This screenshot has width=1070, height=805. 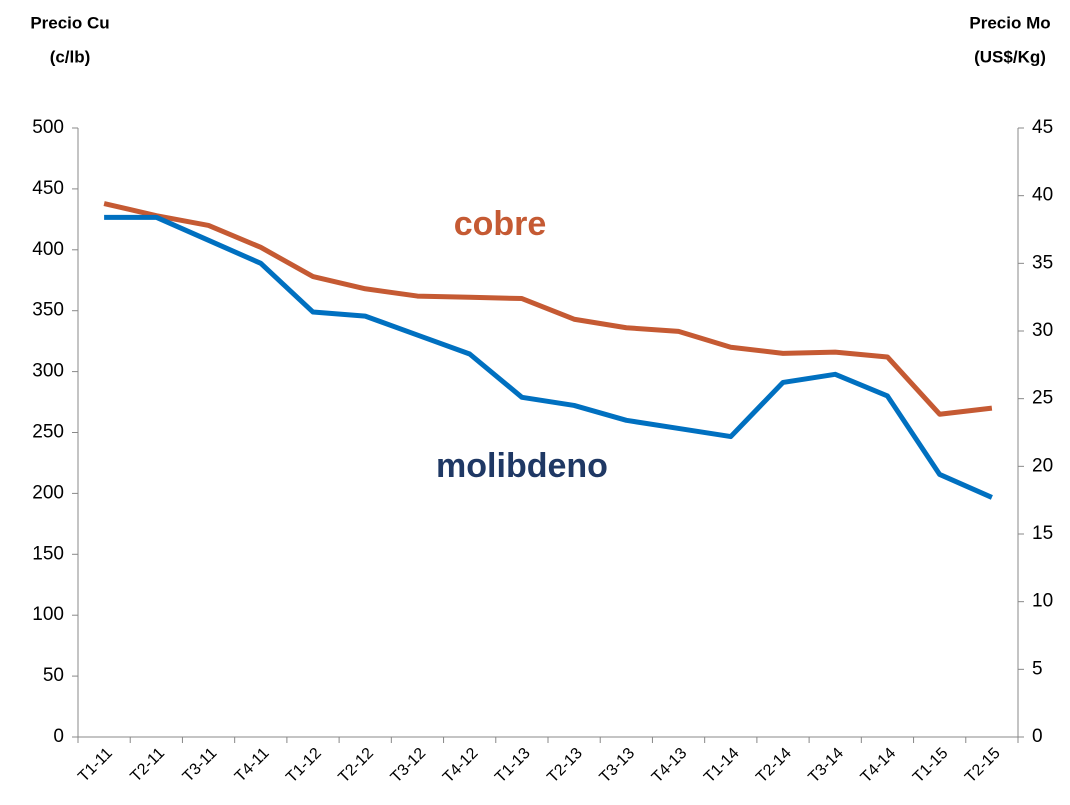 I want to click on y2-tick-label: 25, so click(x=1042, y=398).